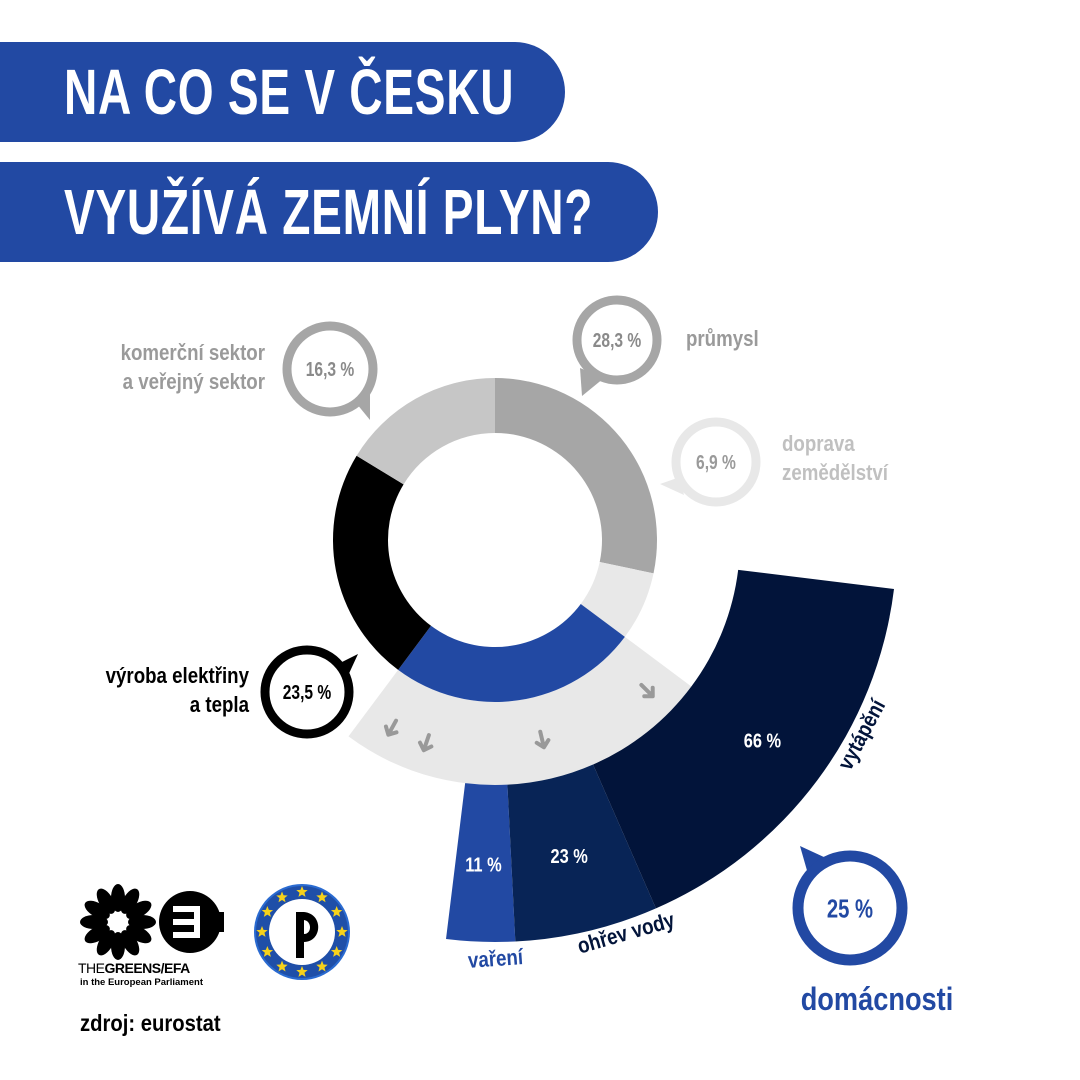 The image size is (1080, 1080). What do you see at coordinates (193, 354) in the screenshot?
I see `label-line: komerční sektor` at bounding box center [193, 354].